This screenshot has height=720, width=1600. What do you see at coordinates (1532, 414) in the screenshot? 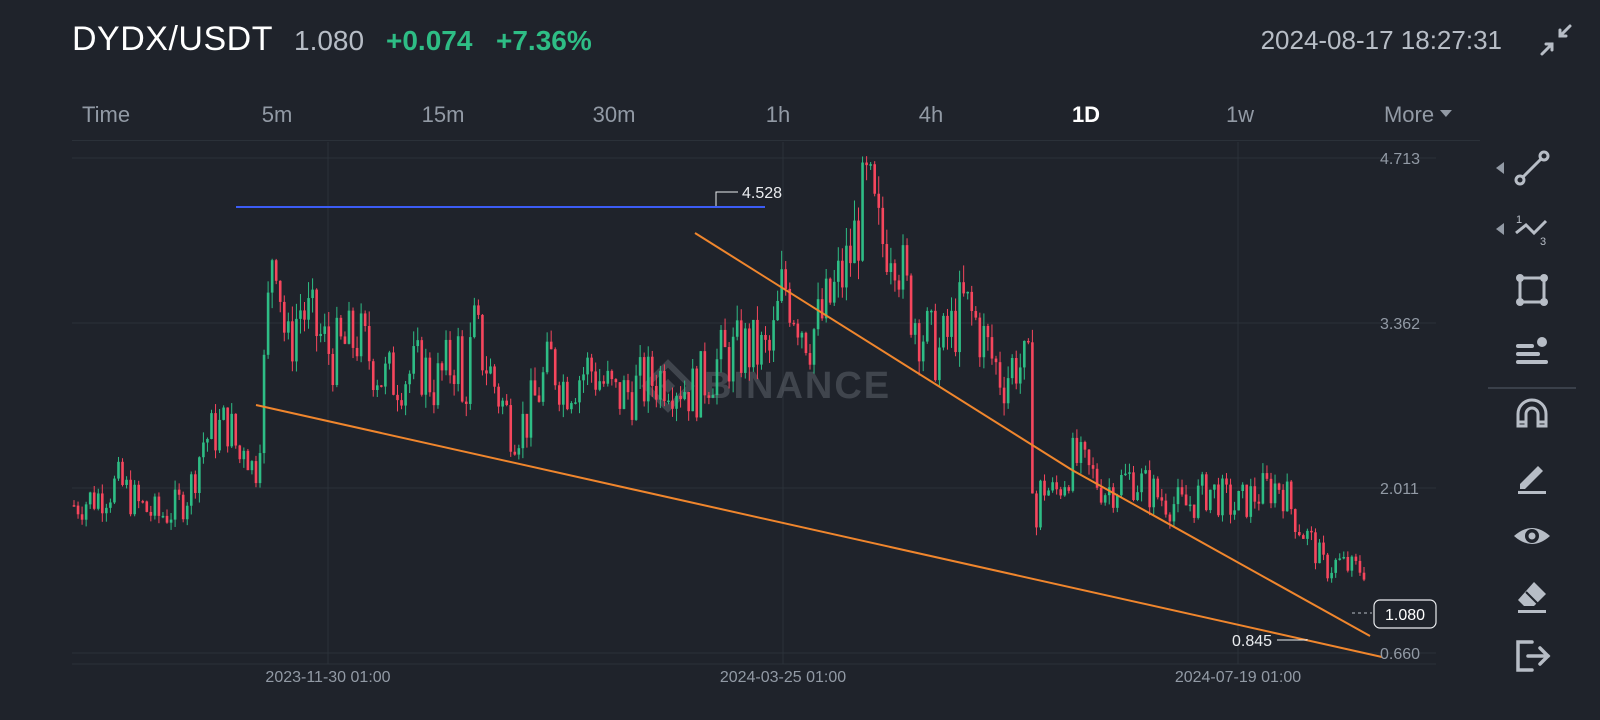
I see `magnet-icon` at bounding box center [1532, 414].